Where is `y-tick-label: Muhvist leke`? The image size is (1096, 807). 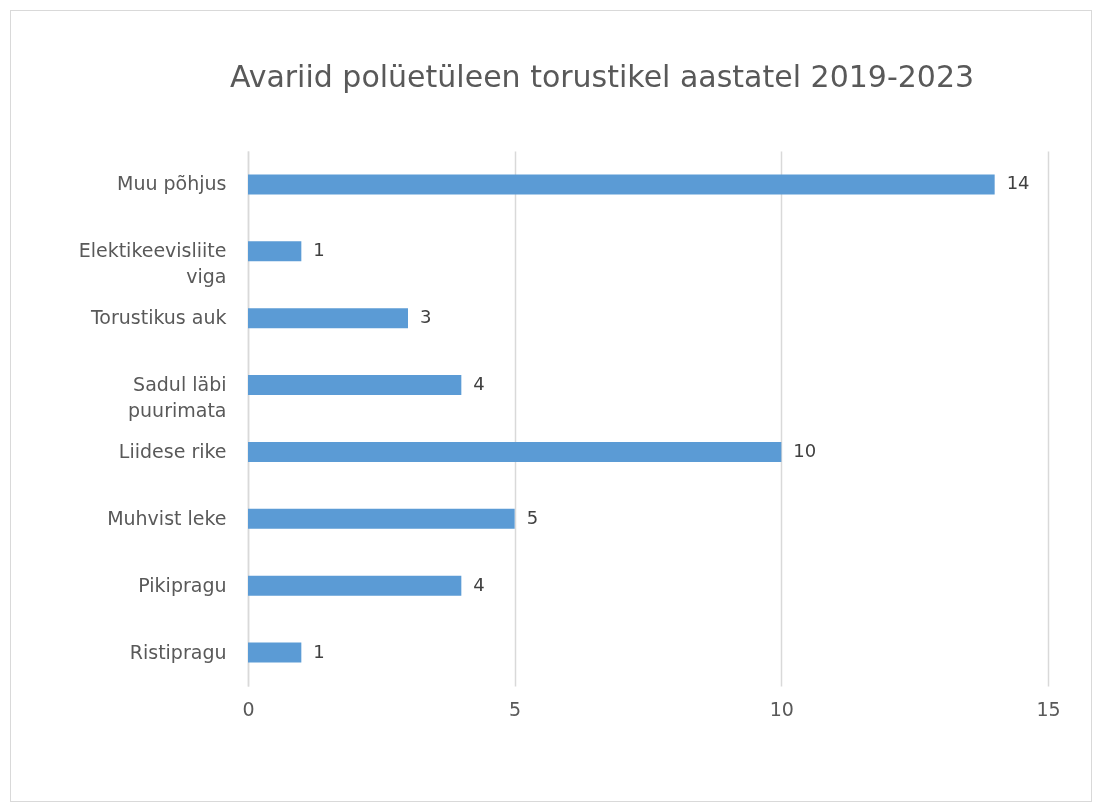 y-tick-label: Muhvist leke is located at coordinates (167, 517).